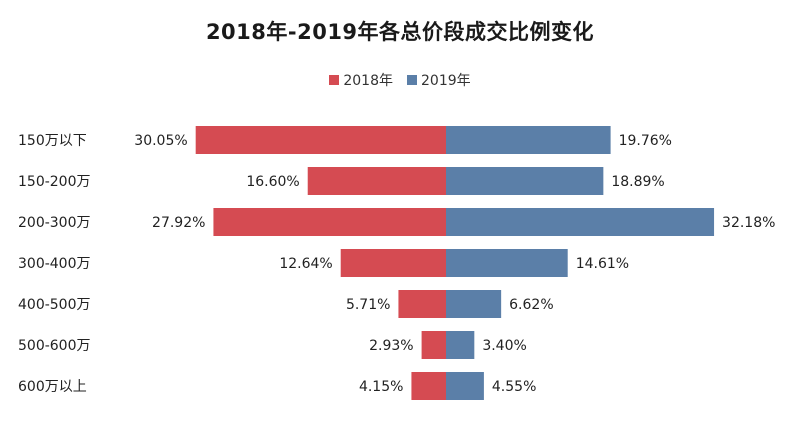 This screenshot has width=800, height=427. What do you see at coordinates (54, 264) in the screenshot?
I see `category-label-3: 300-400万` at bounding box center [54, 264].